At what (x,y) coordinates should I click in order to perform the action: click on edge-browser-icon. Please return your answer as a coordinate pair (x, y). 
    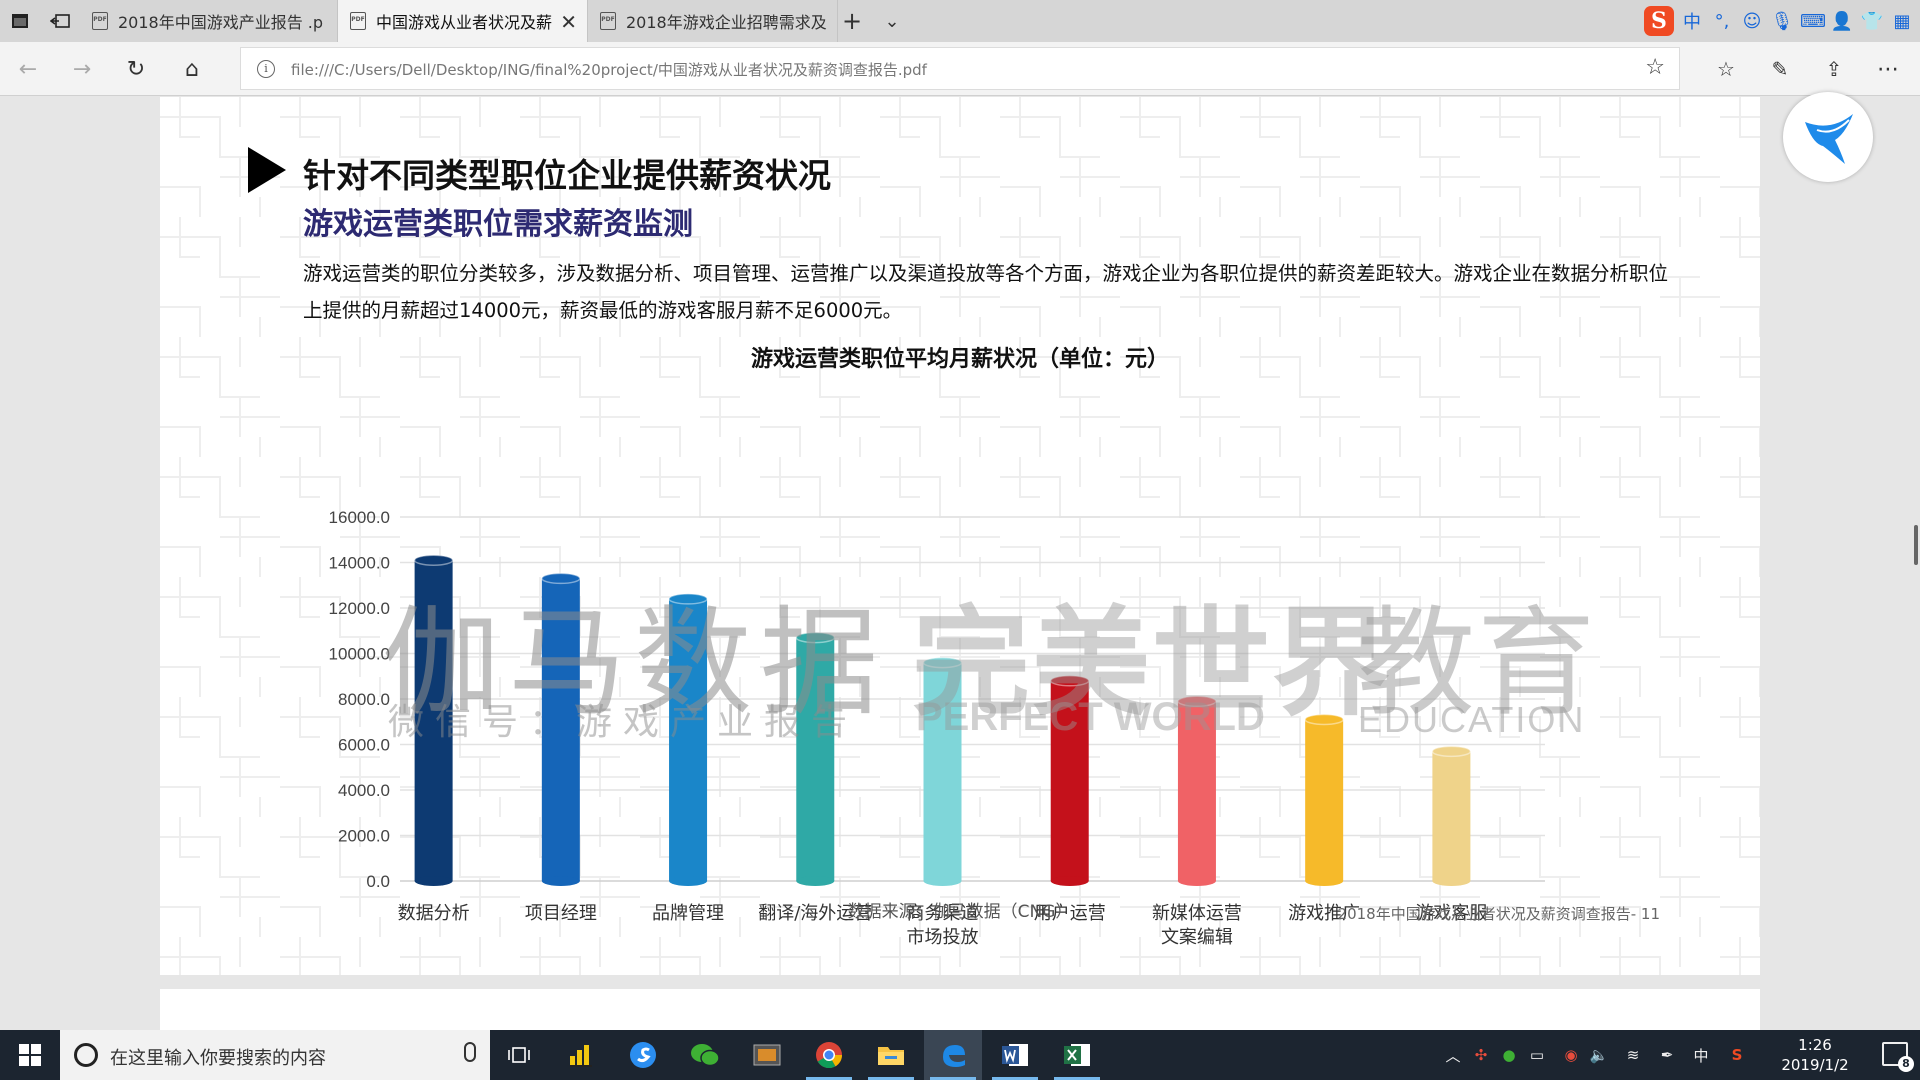
    Looking at the image, I should click on (953, 1055).